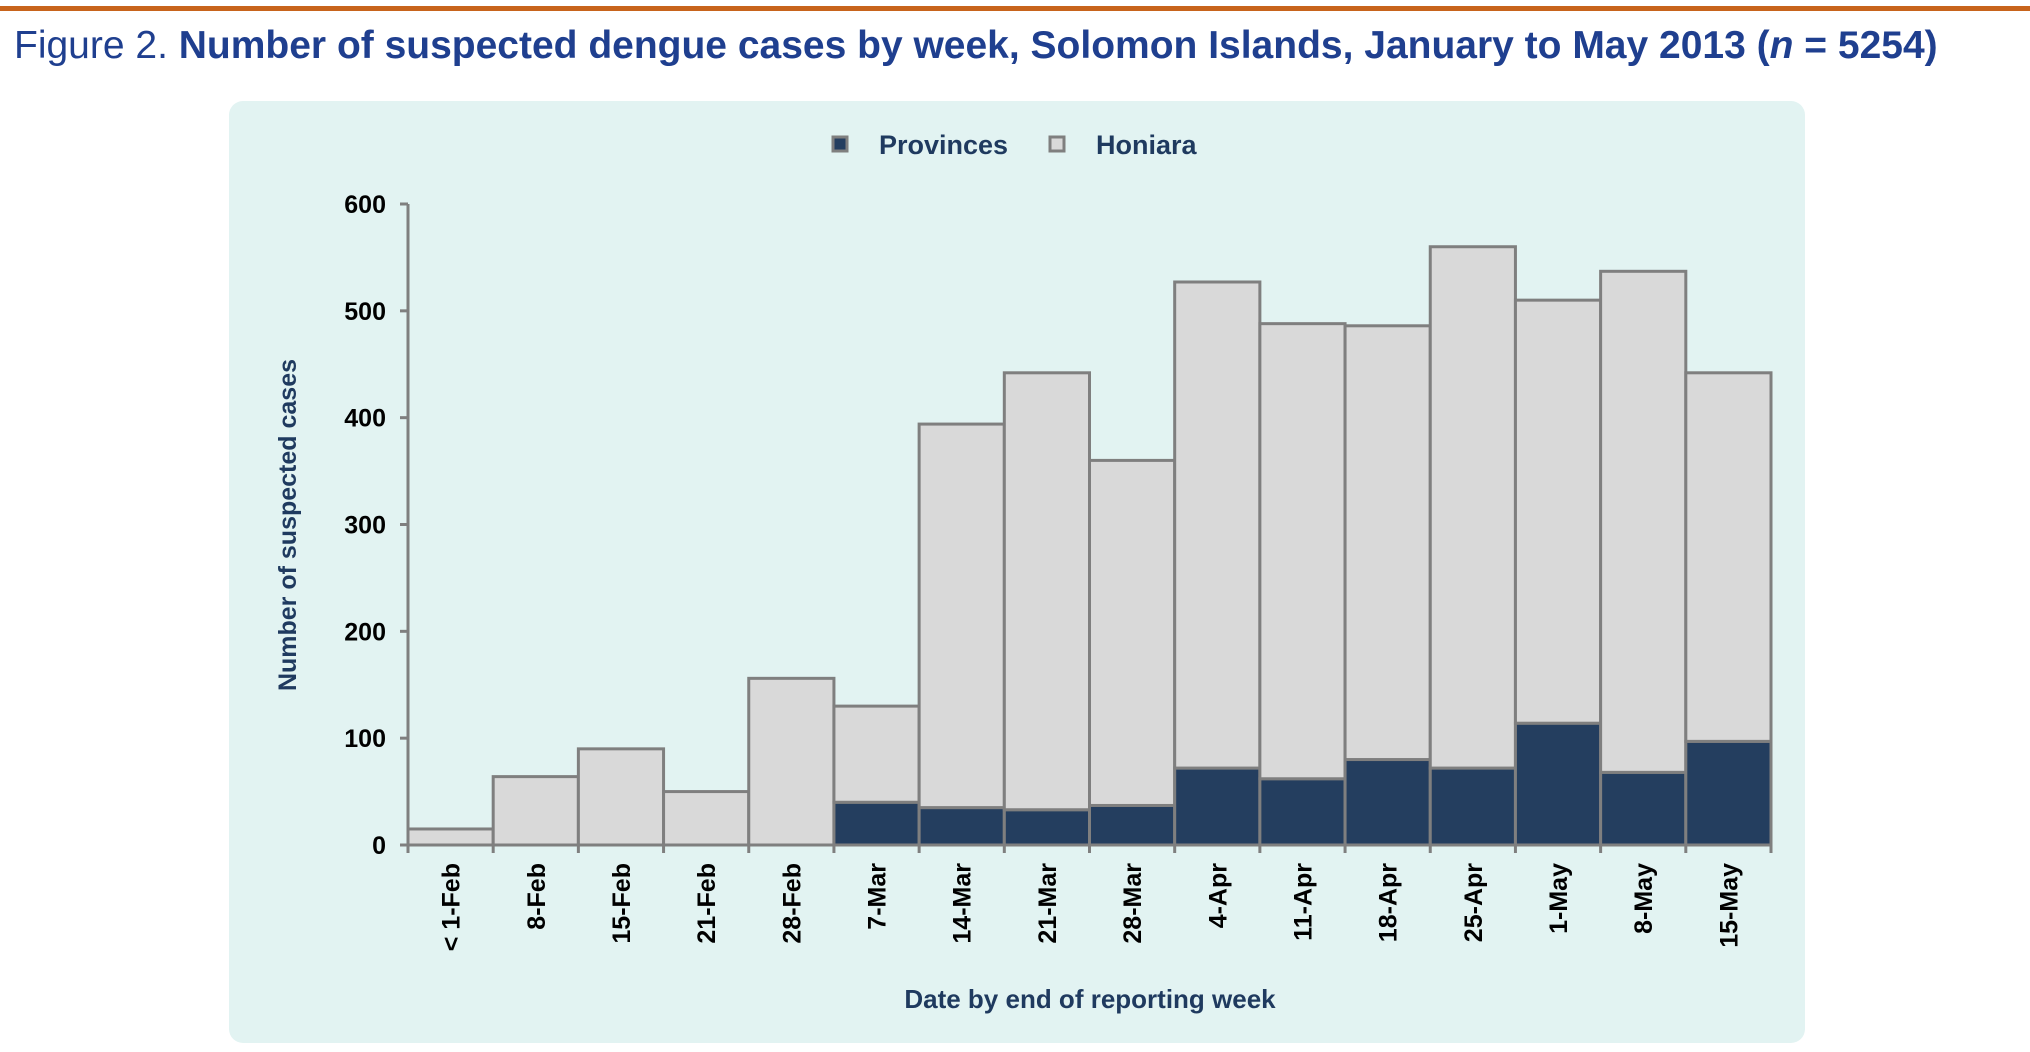 The image size is (2030, 1052). What do you see at coordinates (1090, 999) in the screenshot?
I see `x-axis-title: Date by end of reporting week` at bounding box center [1090, 999].